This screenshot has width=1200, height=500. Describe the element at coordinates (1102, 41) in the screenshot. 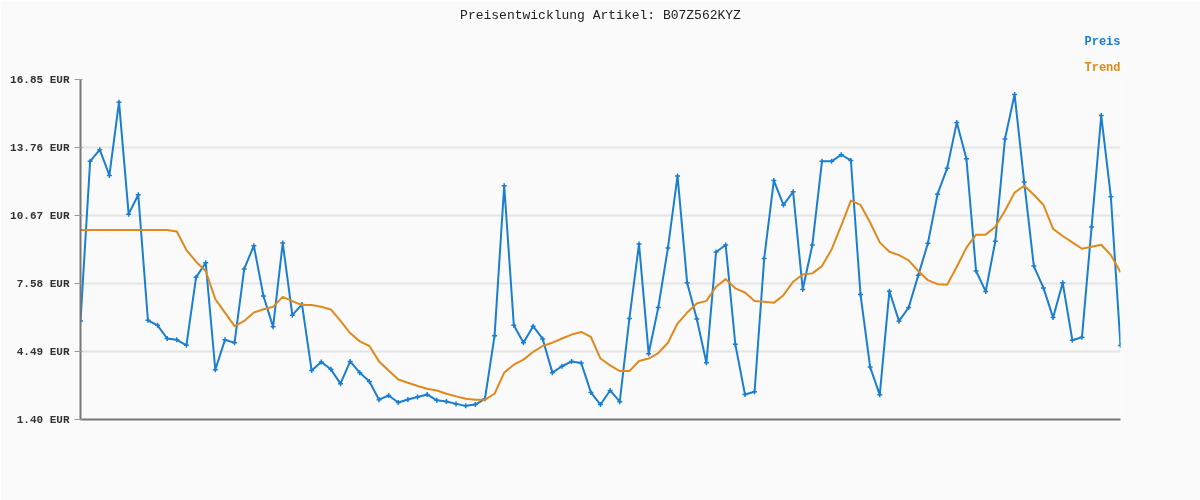

I see `text: Preis` at that location.